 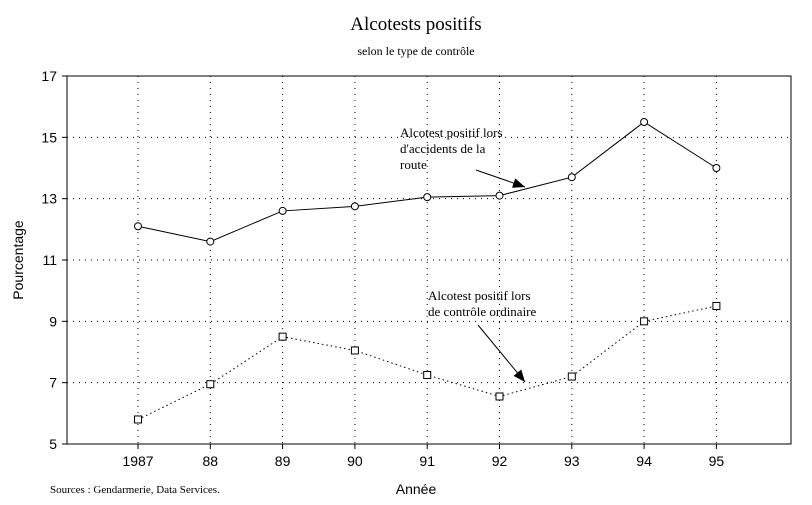 What do you see at coordinates (135, 490) in the screenshot?
I see `source-note: Sources : Gendarmerie, Data Services.` at bounding box center [135, 490].